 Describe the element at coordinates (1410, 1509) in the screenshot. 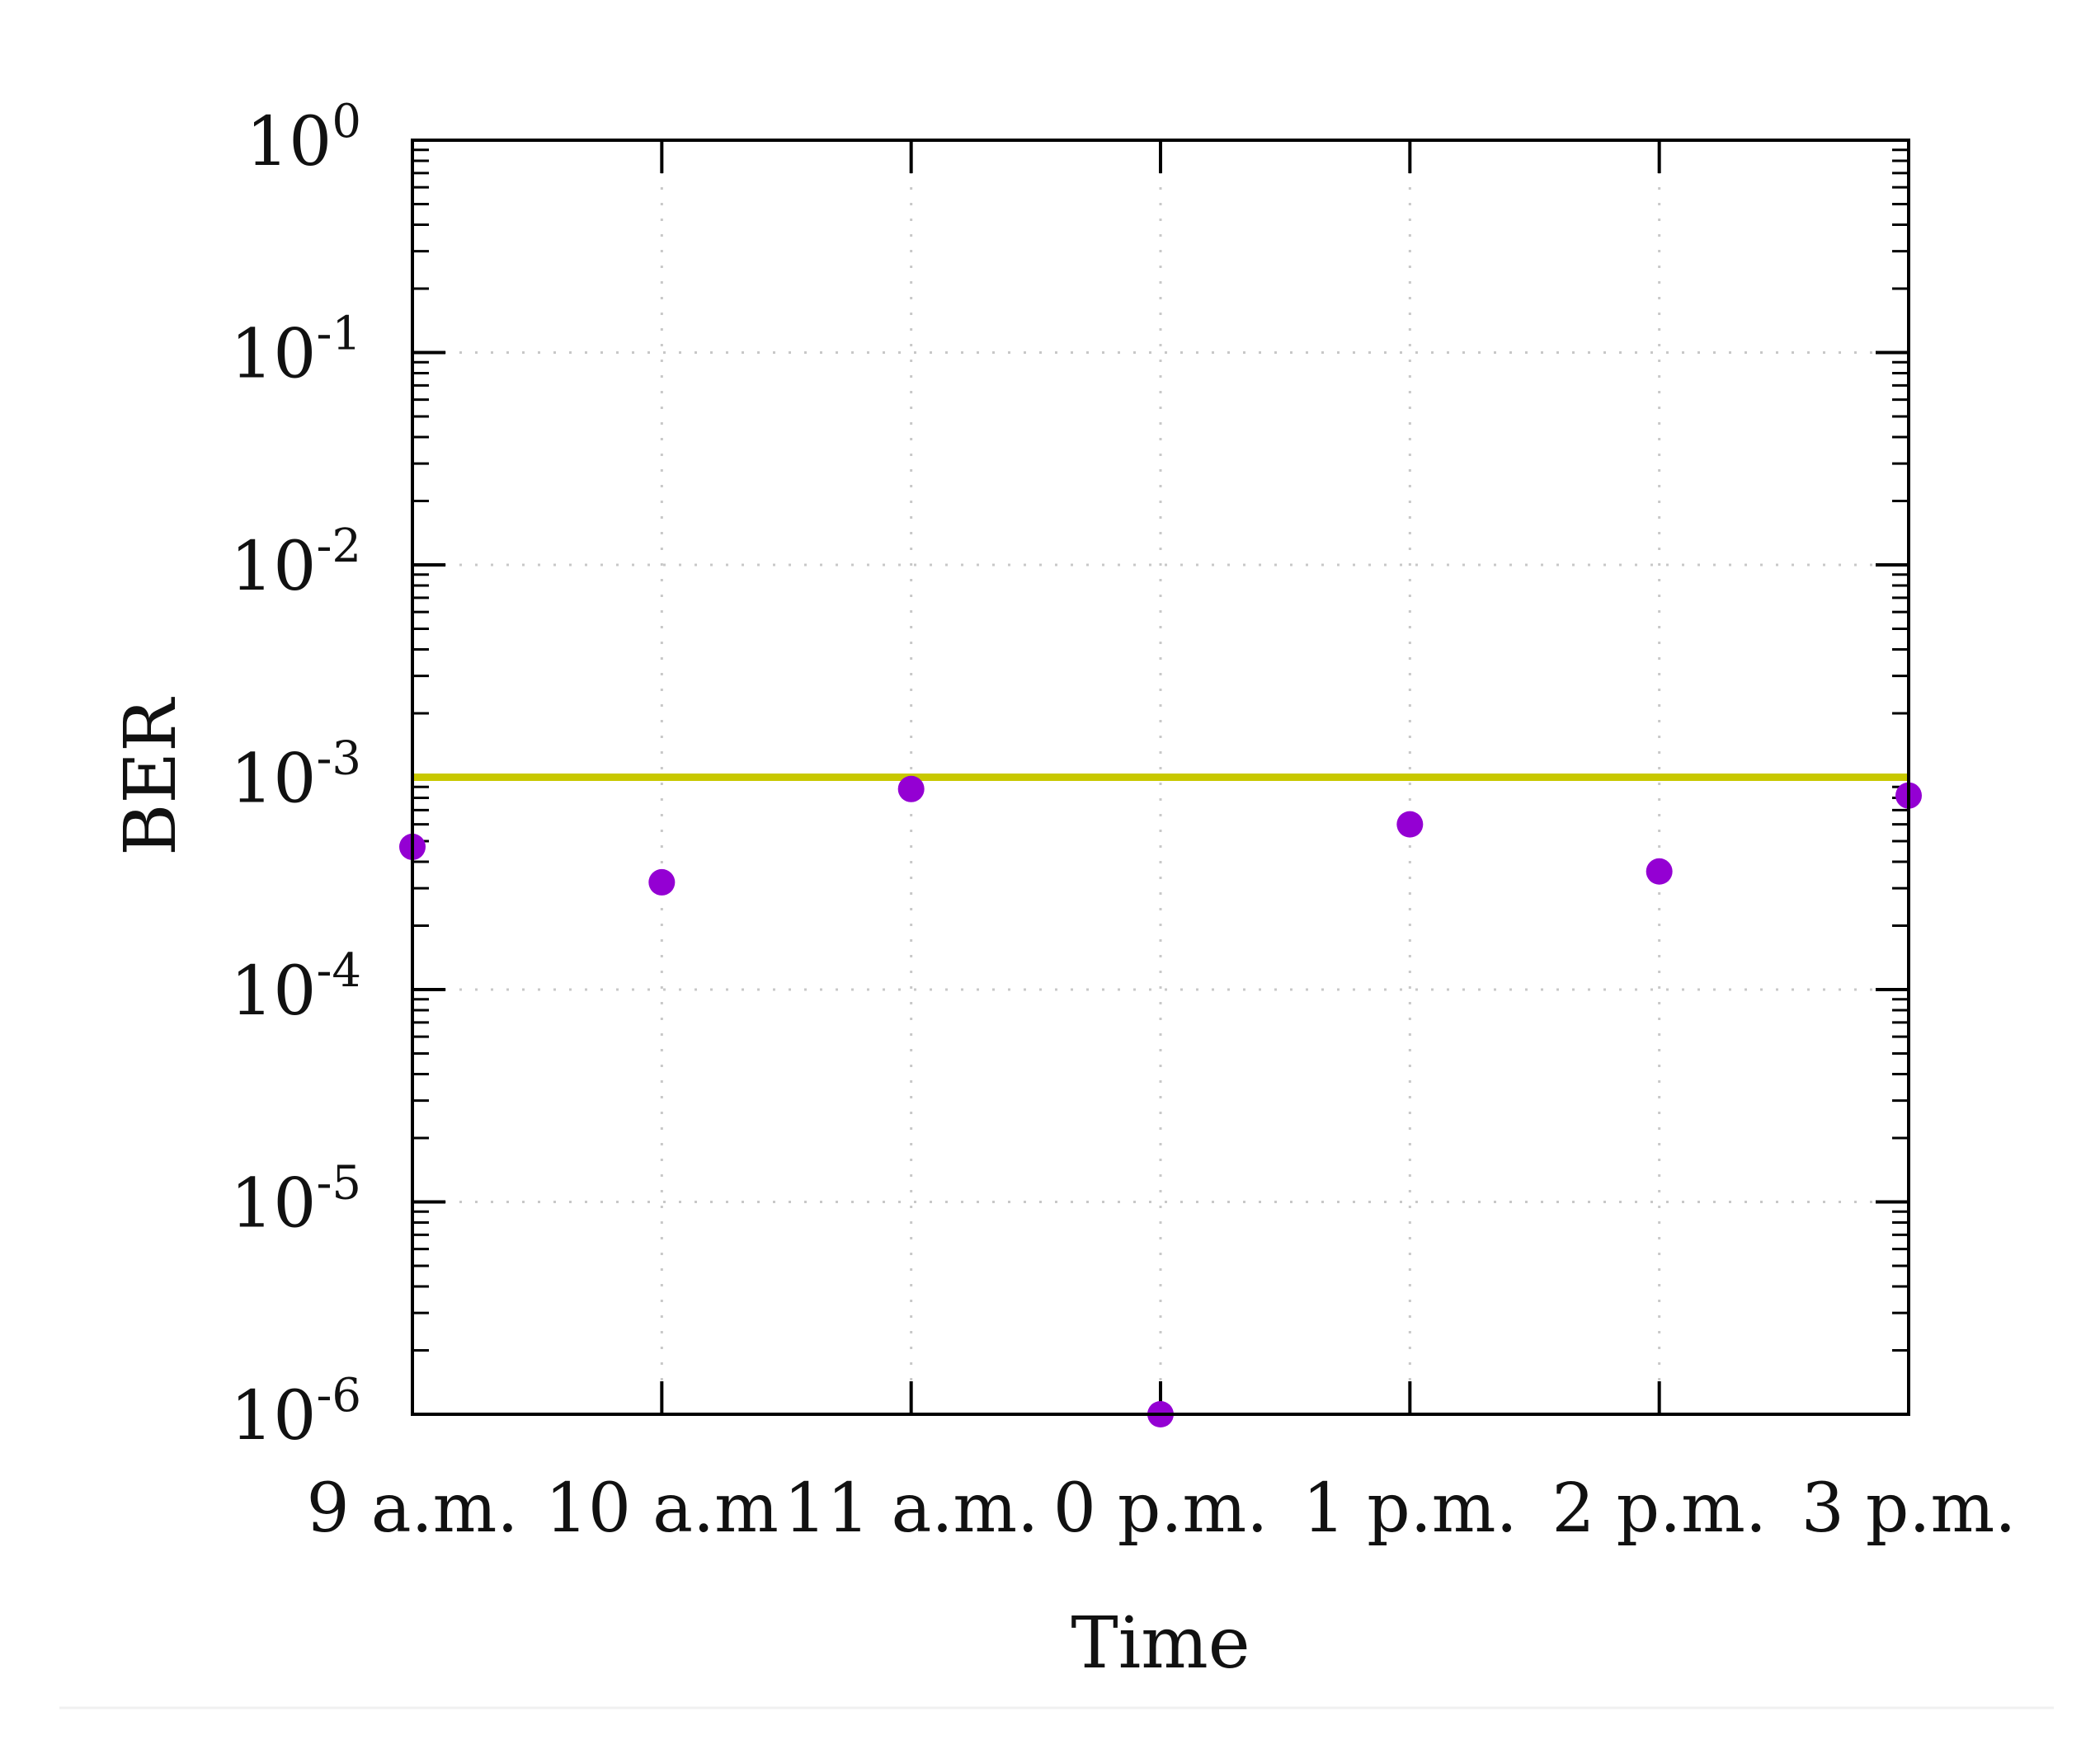

I see `x-tick-label: 1 p.m.` at that location.